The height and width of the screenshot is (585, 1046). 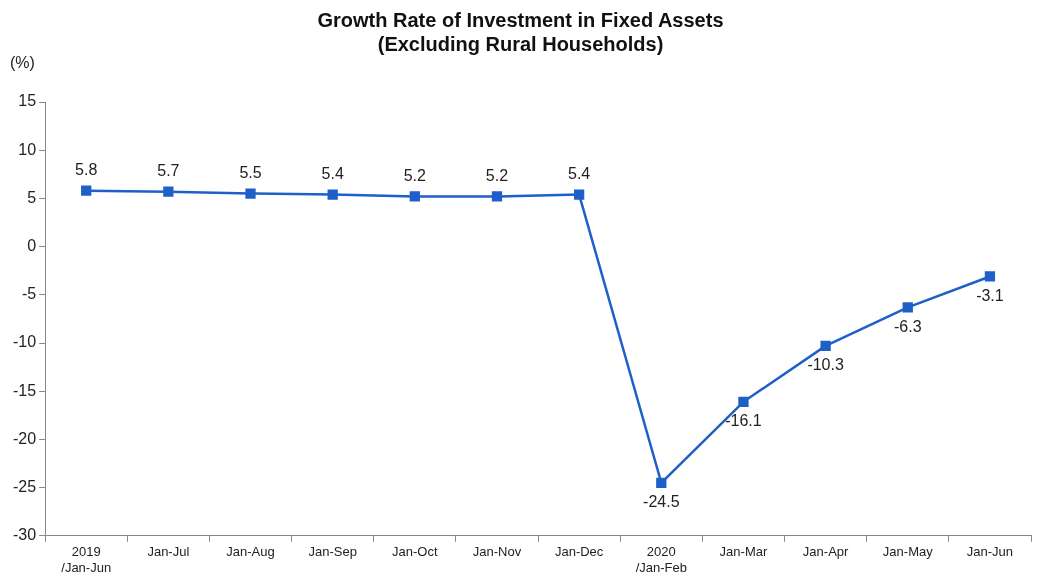 I want to click on y-tick-label: 15, so click(x=27, y=101).